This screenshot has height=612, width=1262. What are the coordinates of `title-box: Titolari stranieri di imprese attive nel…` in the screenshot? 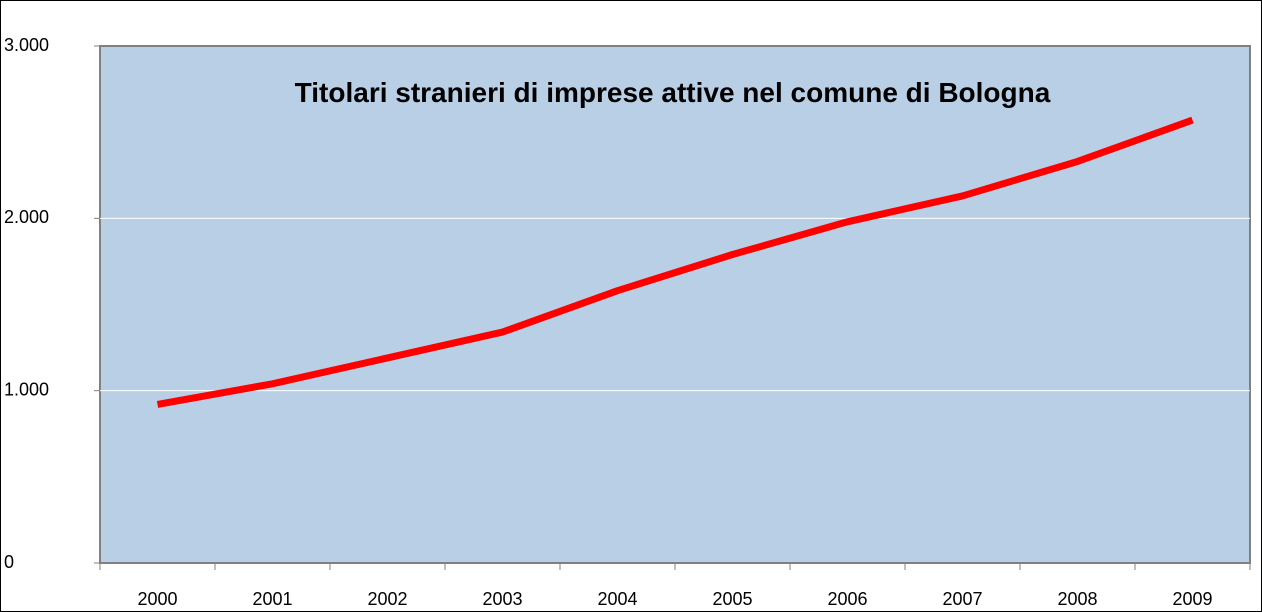 It's located at (672, 92).